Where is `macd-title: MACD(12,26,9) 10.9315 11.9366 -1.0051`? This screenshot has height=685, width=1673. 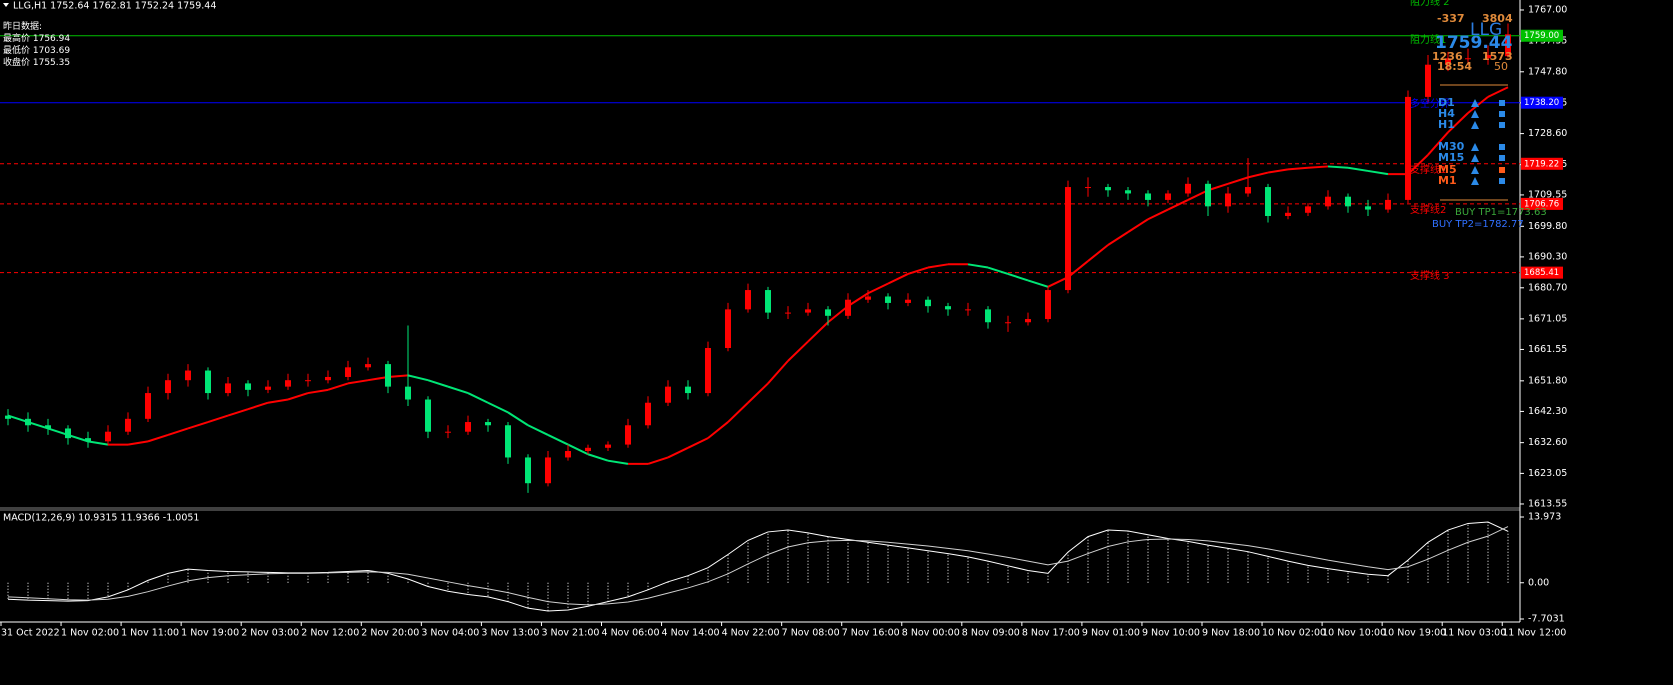
macd-title: MACD(12,26,9) 10.9315 11.9366 -1.0051 is located at coordinates (101, 518).